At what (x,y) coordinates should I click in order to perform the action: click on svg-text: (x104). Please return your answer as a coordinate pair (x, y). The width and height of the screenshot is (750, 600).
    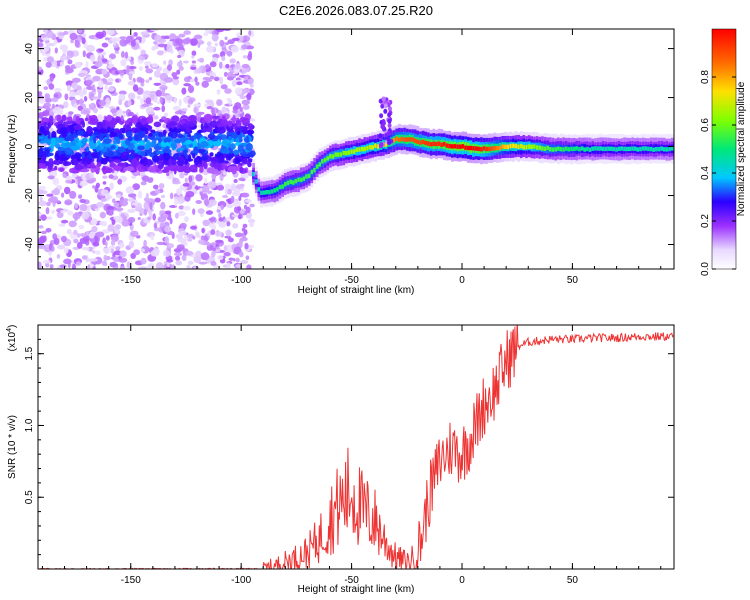
    Looking at the image, I should click on (12, 338).